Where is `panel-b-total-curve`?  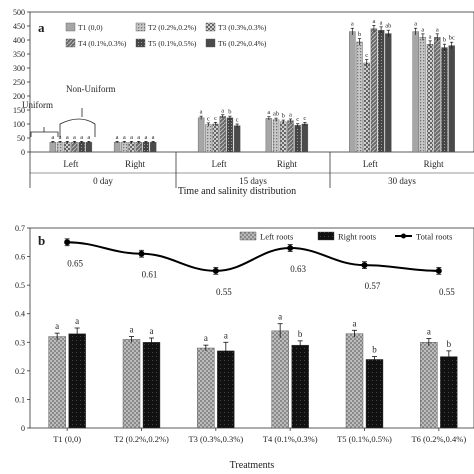 panel-b-total-curve is located at coordinates (253, 256).